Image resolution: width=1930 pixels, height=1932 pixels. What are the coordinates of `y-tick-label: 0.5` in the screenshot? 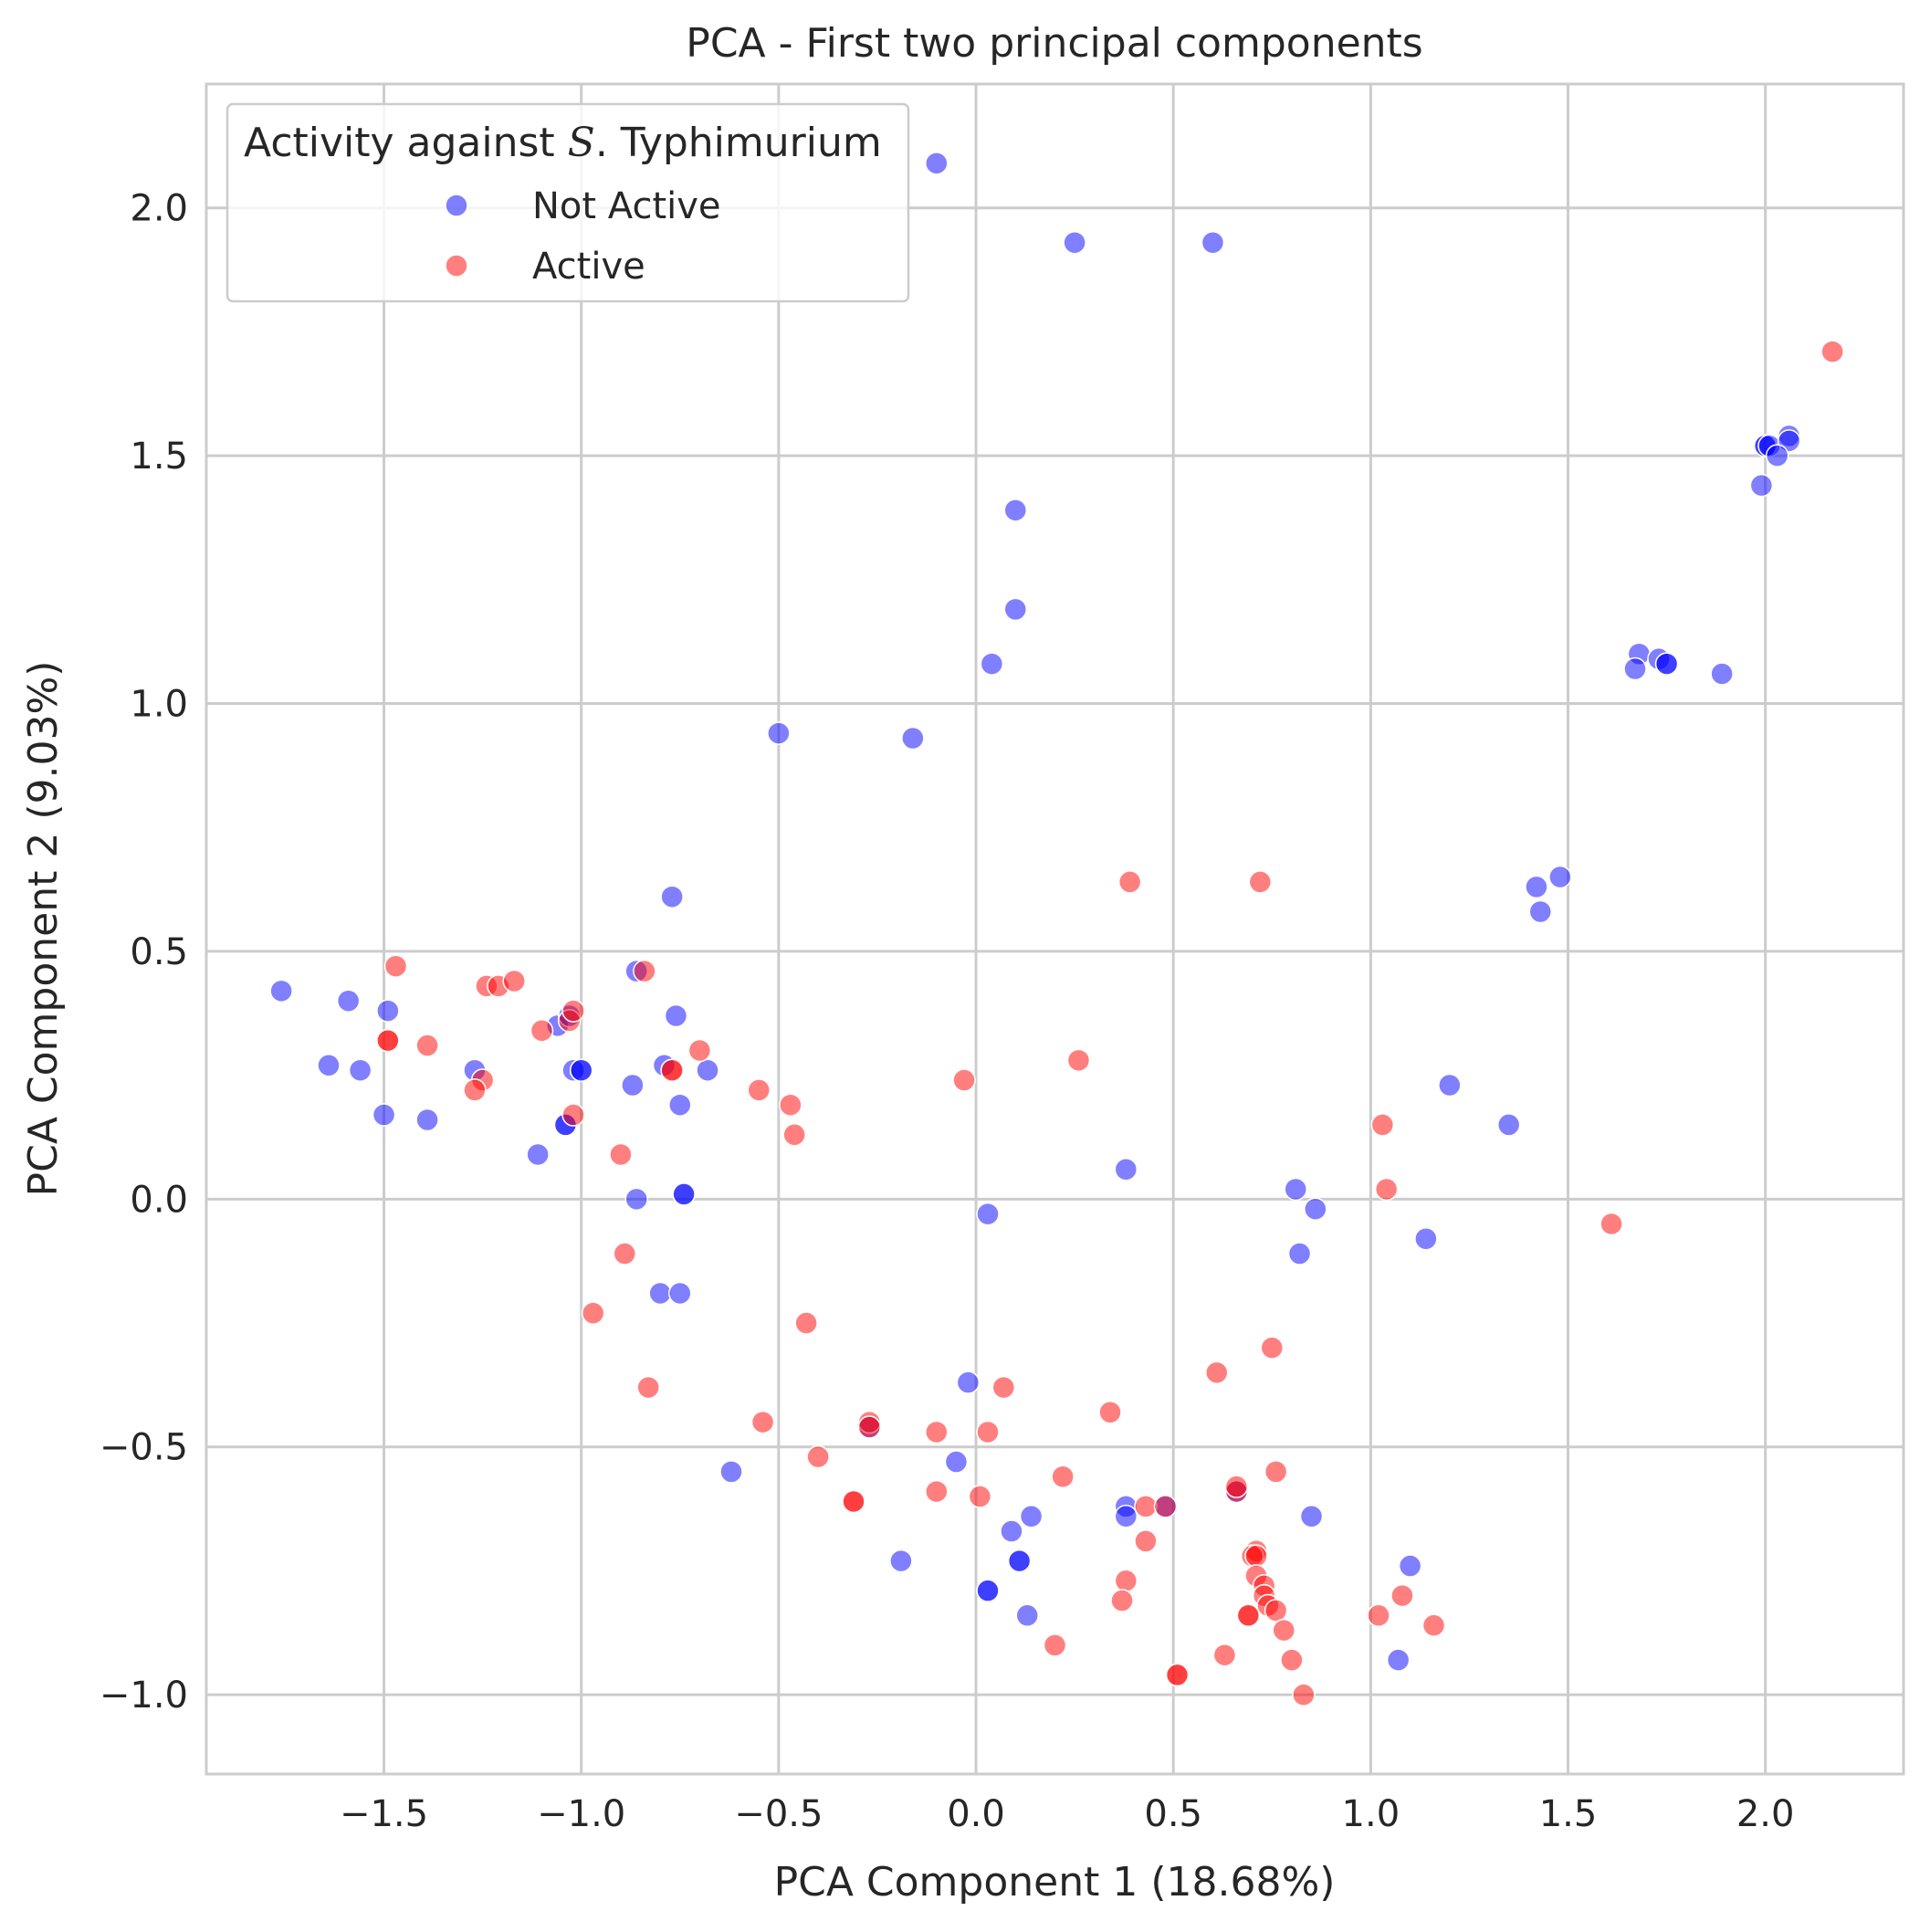 It's located at (159, 952).